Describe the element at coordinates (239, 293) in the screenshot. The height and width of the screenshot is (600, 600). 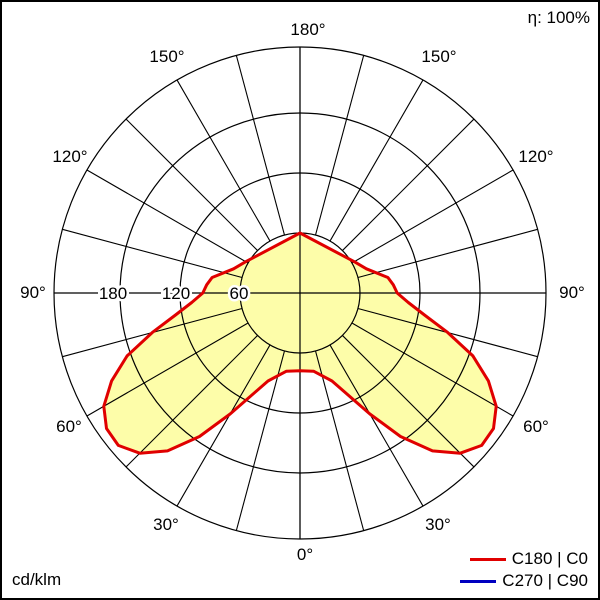
I see `radial-tick-label: 60` at that location.